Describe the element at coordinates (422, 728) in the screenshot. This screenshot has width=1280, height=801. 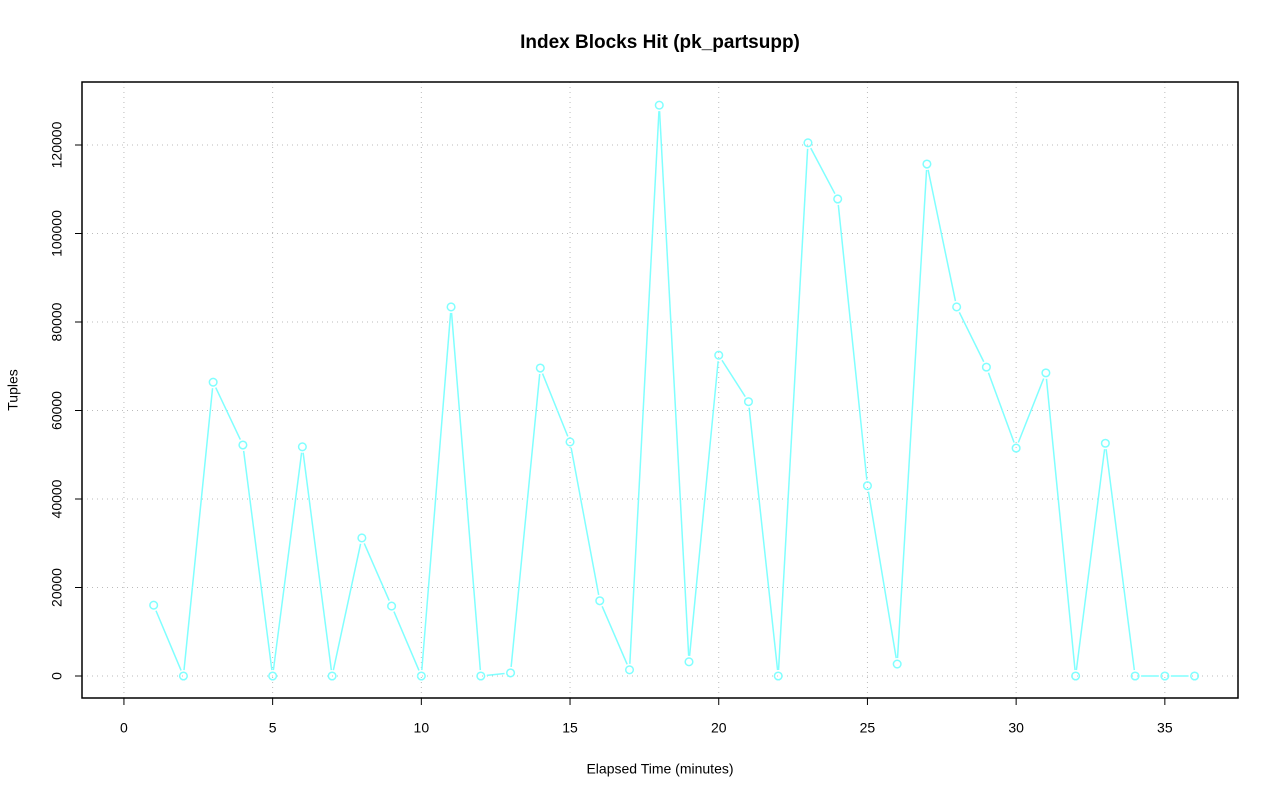
I see `x-tick-label: 10` at that location.